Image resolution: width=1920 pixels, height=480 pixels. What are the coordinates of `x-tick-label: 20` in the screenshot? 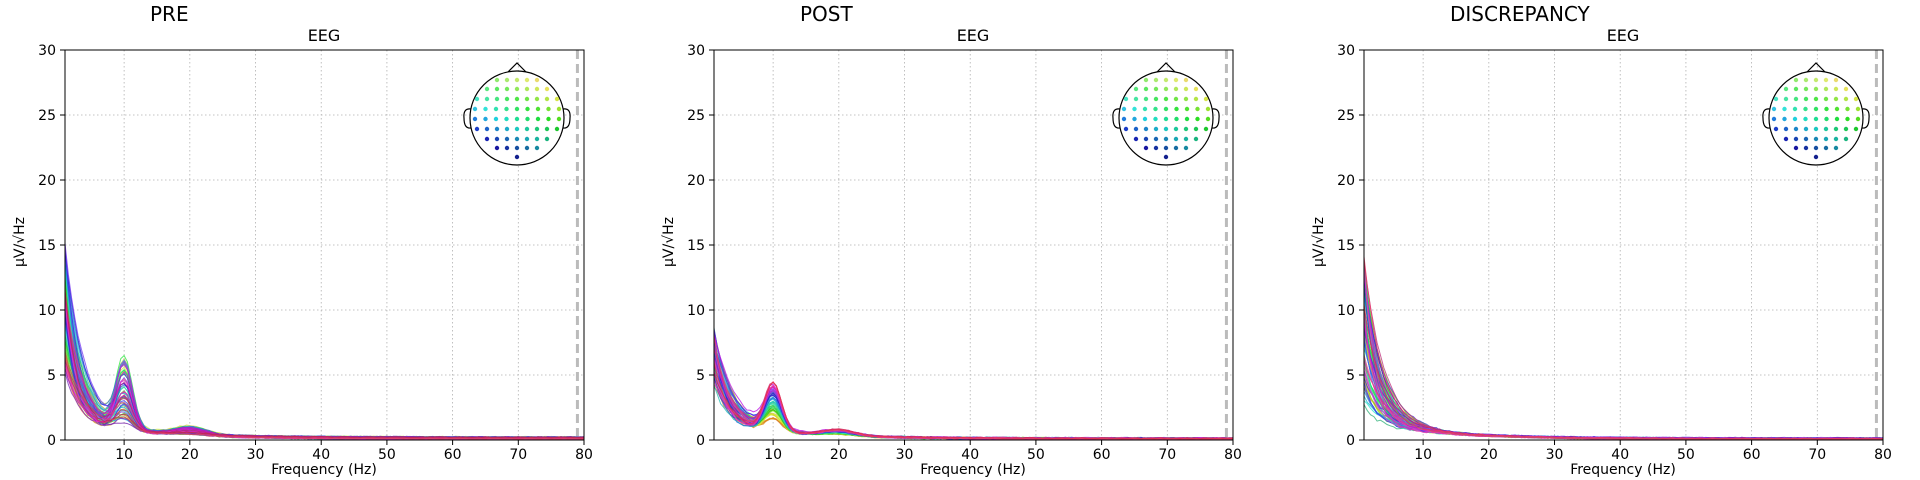 It's located at (839, 455).